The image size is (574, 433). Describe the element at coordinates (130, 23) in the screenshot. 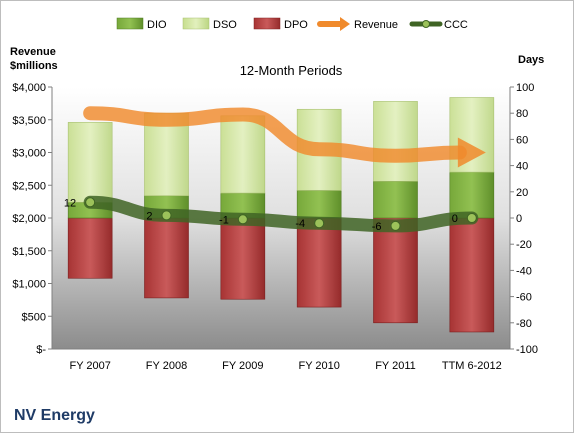

I see `legend-swatch-dio` at that location.